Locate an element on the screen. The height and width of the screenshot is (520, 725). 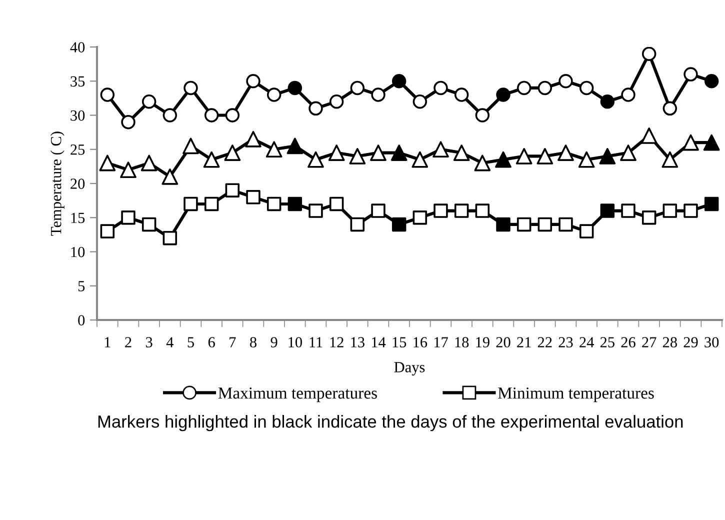
x-tick-label: 17 is located at coordinates (441, 342).